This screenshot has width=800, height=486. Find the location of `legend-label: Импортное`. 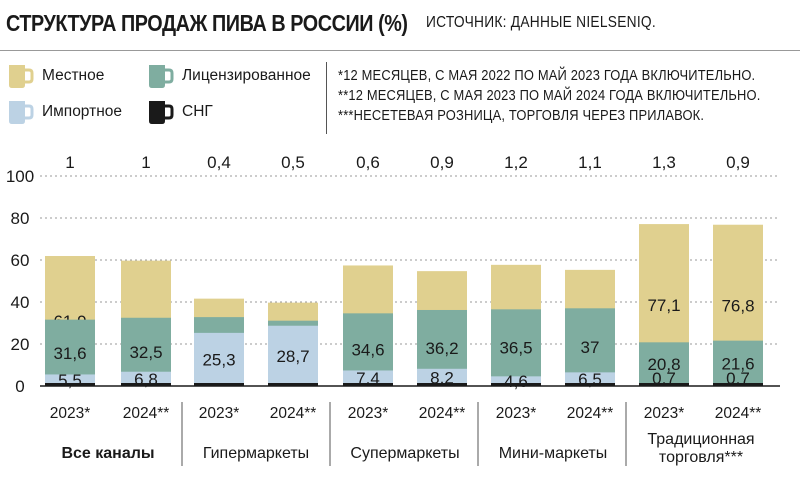

legend-label: Импортное is located at coordinates (82, 111).